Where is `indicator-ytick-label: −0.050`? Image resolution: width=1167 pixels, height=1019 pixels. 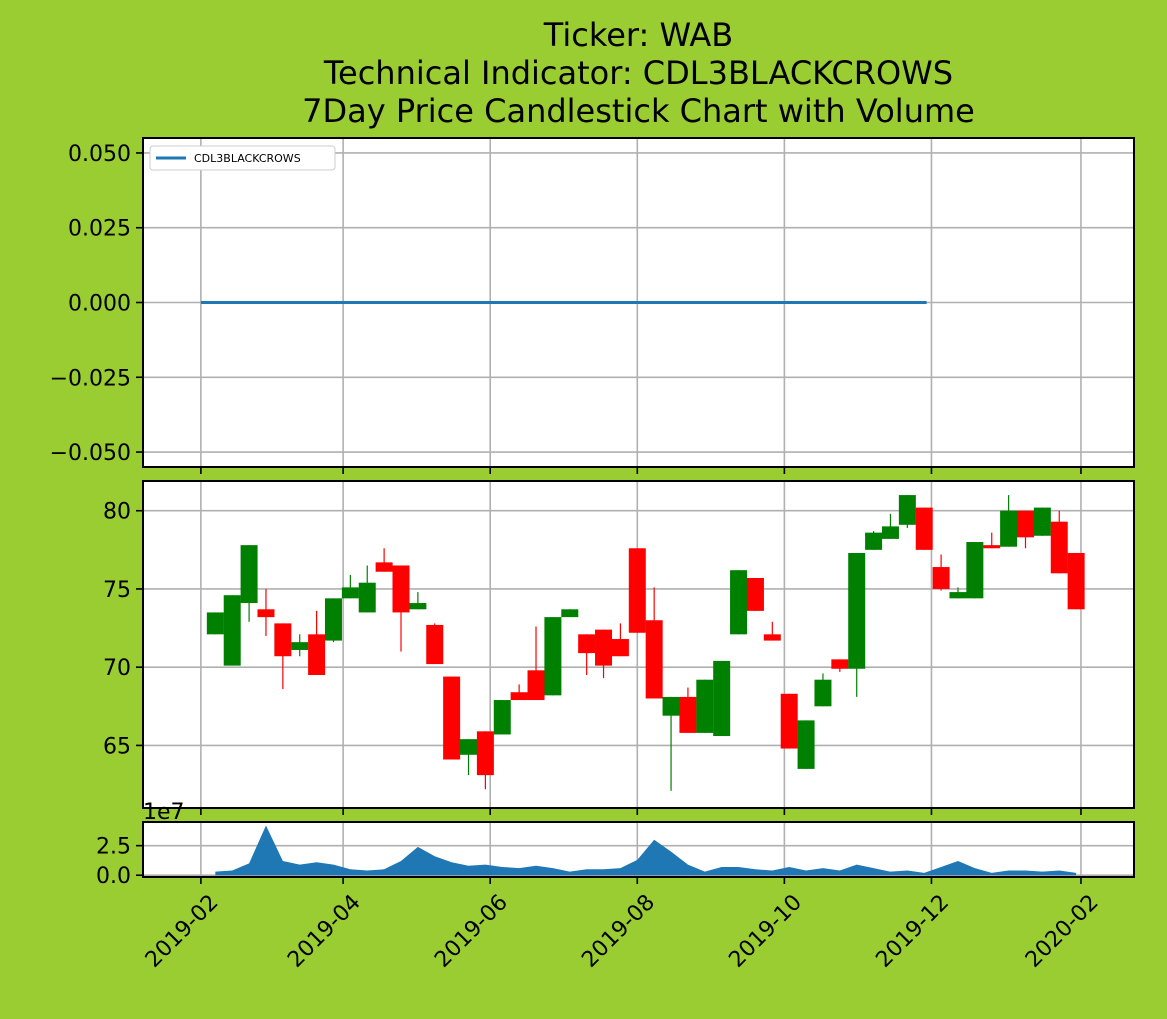 indicator-ytick-label: −0.050 is located at coordinates (90, 453).